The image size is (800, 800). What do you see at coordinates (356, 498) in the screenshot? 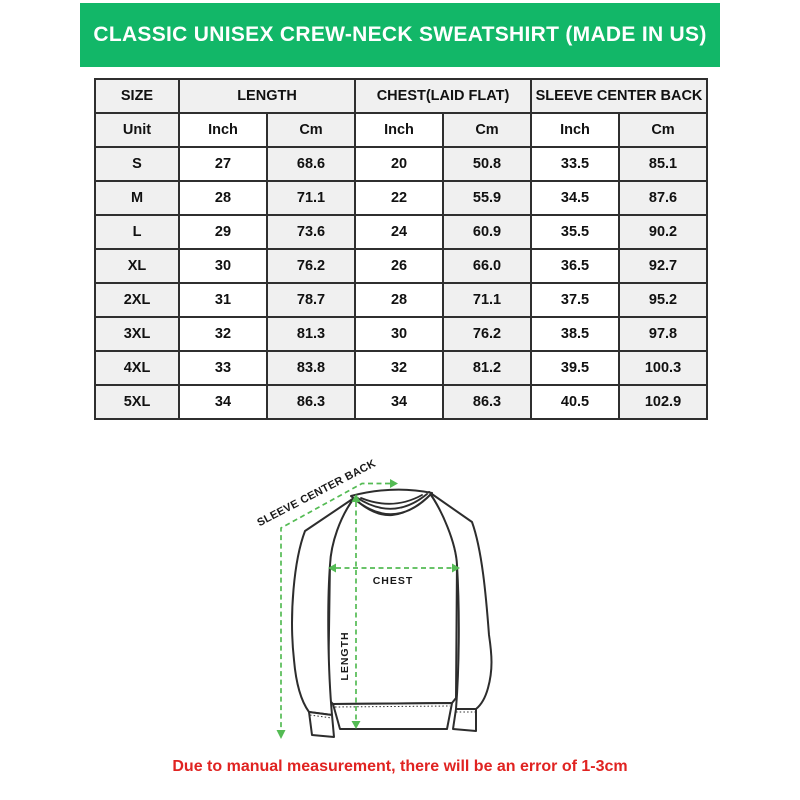
I see `arrow-up-icon` at bounding box center [356, 498].